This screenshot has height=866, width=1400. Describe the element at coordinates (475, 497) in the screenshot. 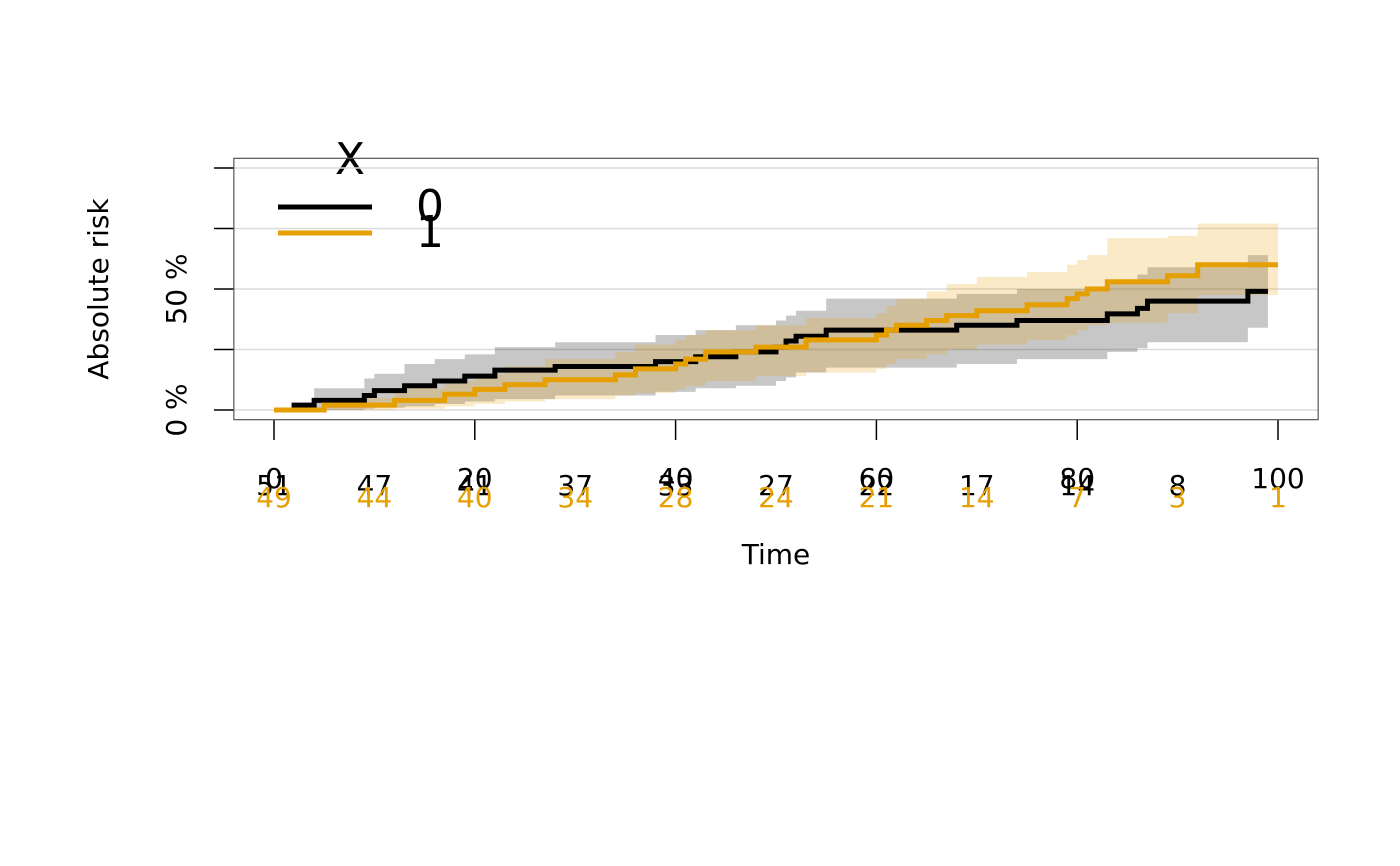

I see `at-risk-count: 40` at that location.